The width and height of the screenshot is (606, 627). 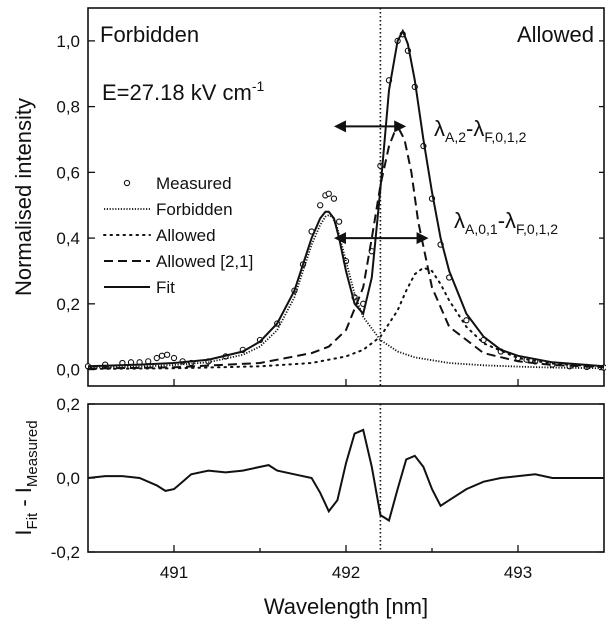 I want to click on residual-label-sub2: Measured, so click(x=32, y=453).